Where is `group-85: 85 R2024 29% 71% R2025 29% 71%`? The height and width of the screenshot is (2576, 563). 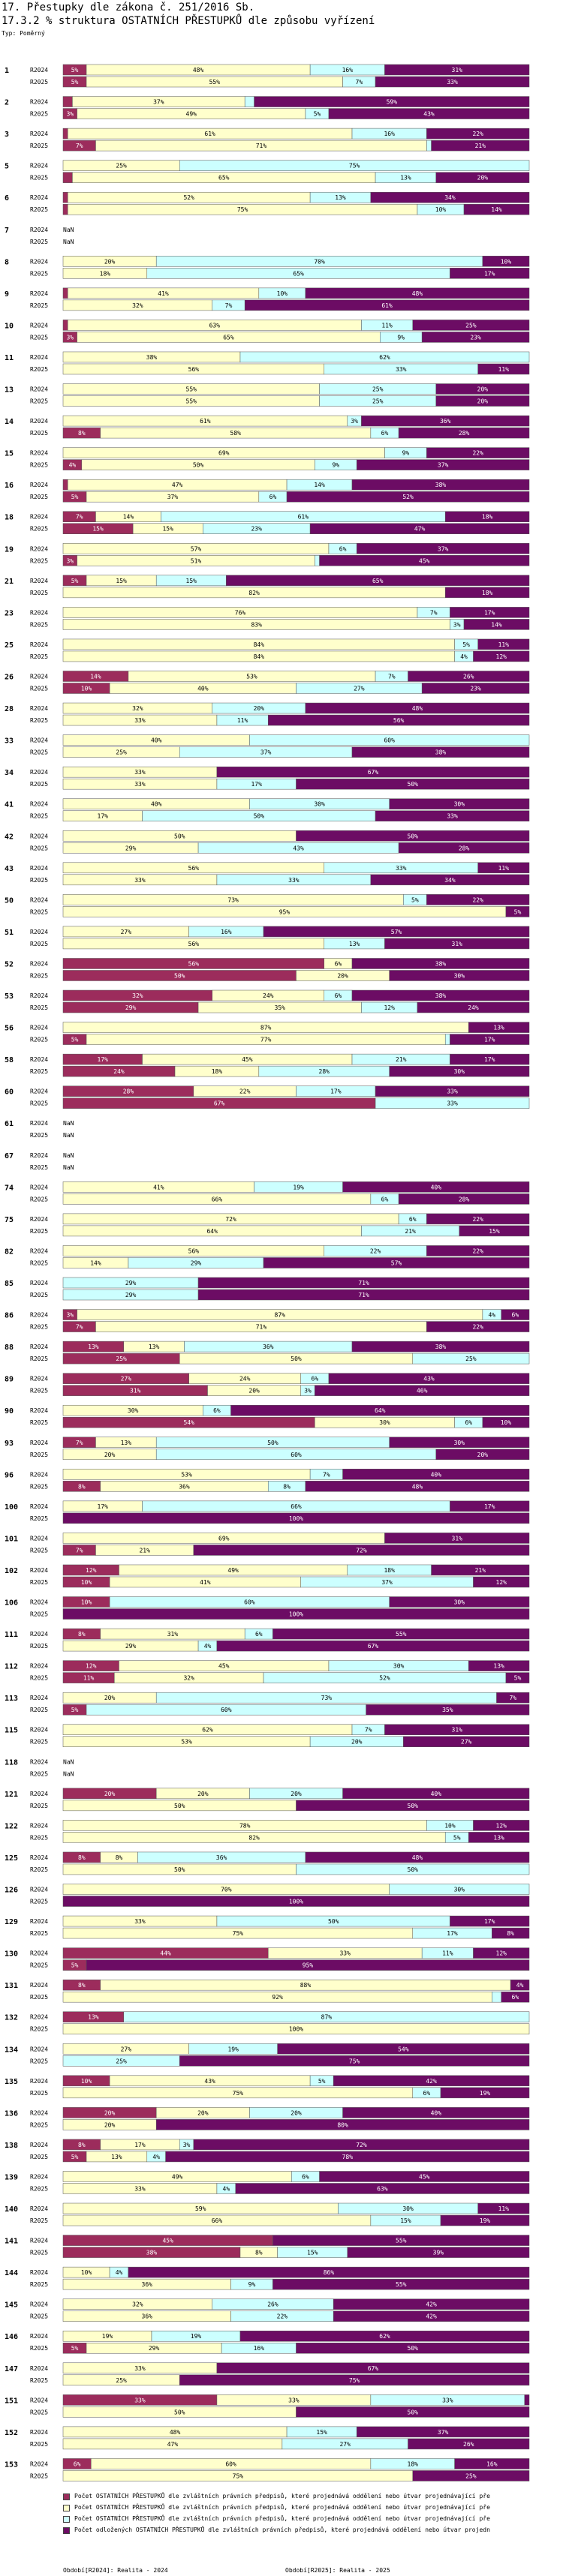 group-85: 85 R2024 29% 71% R2025 29% 71% is located at coordinates (268, 1289).